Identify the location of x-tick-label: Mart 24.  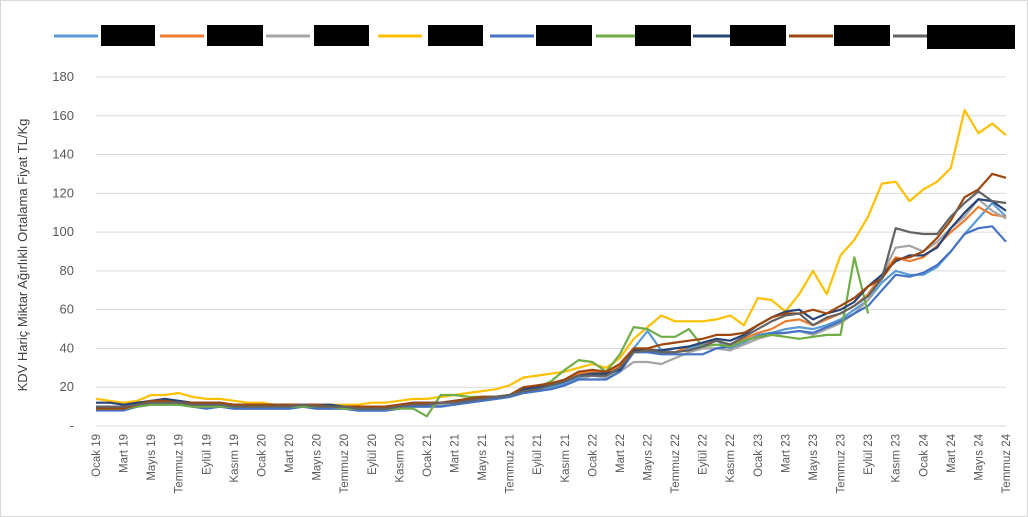
(952, 453).